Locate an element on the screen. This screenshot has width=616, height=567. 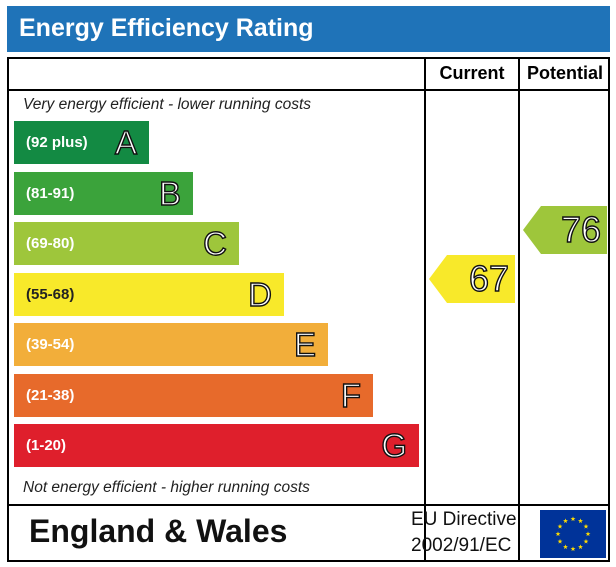
band-letter-label: E is located at coordinates (304, 344).